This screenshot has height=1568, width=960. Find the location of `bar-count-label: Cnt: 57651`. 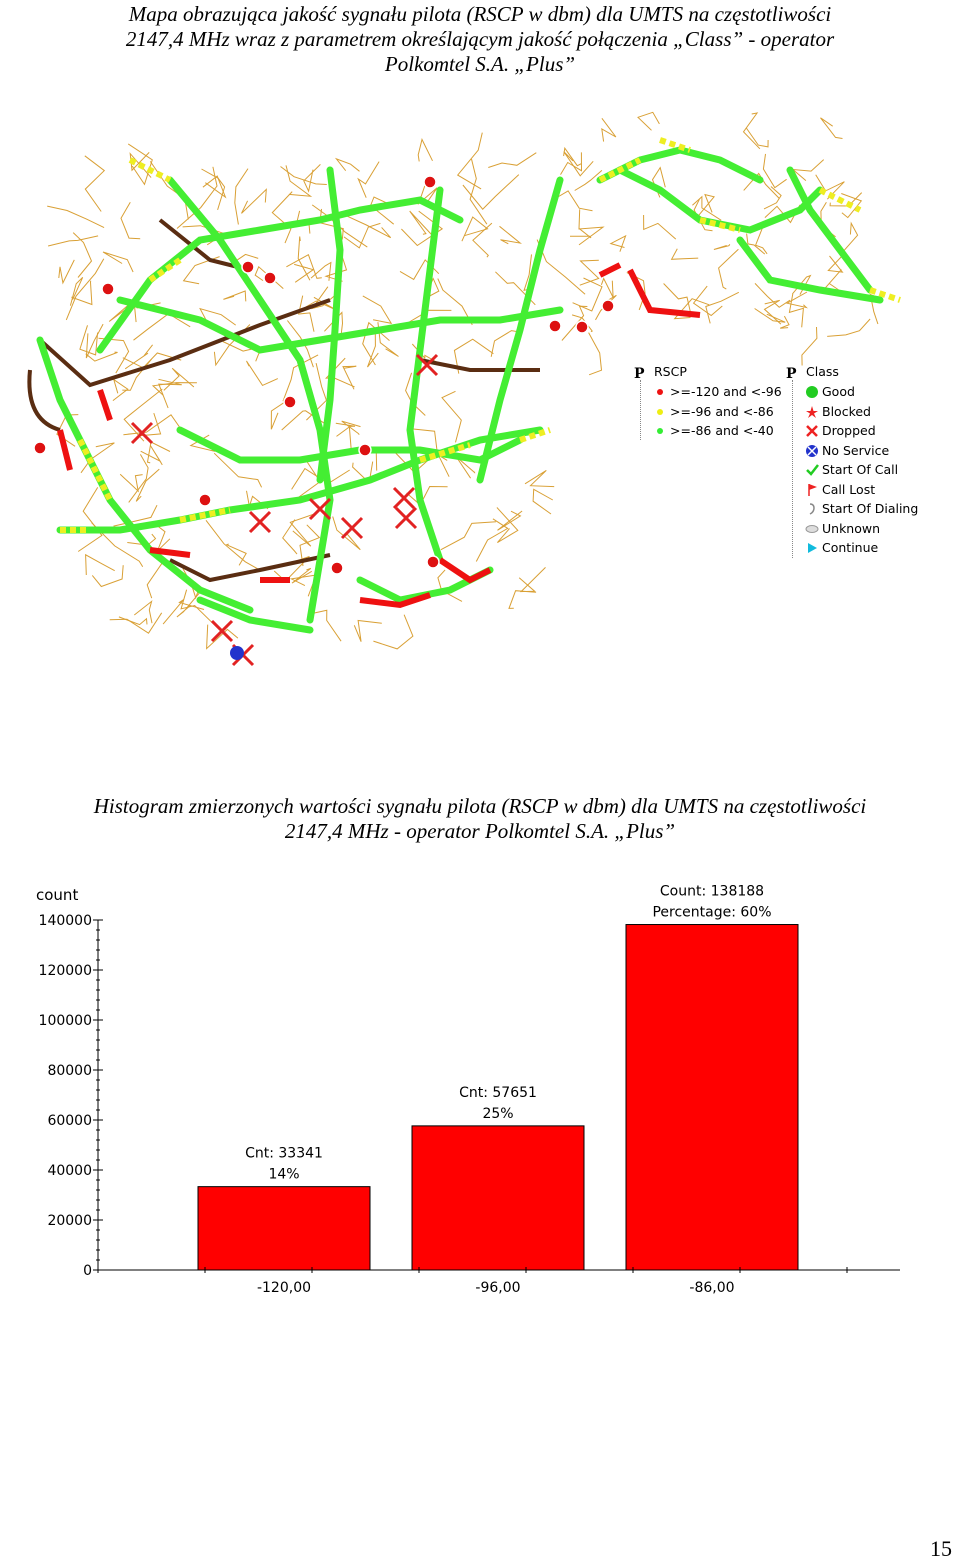

bar-count-label: Cnt: 57651 is located at coordinates (498, 1093).